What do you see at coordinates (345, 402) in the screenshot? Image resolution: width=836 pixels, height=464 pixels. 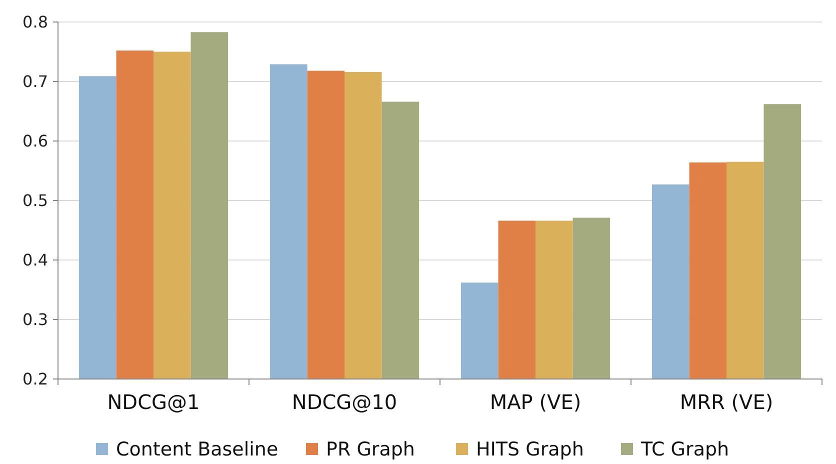 I see `x-tick-label: NDCG@10` at bounding box center [345, 402].